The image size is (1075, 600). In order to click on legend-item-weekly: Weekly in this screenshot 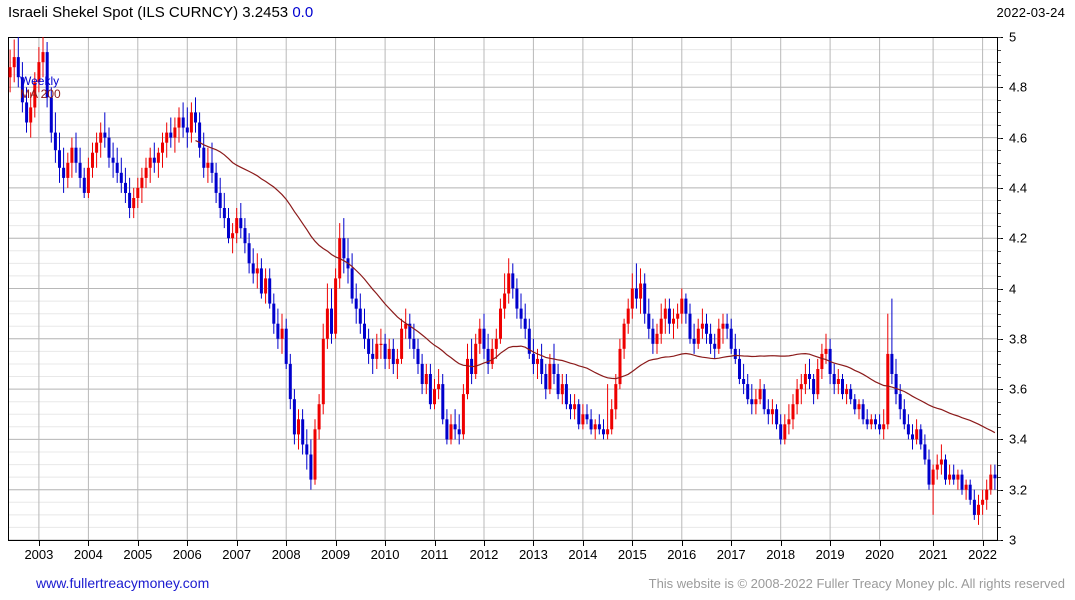, I will do `click(40, 81)`.